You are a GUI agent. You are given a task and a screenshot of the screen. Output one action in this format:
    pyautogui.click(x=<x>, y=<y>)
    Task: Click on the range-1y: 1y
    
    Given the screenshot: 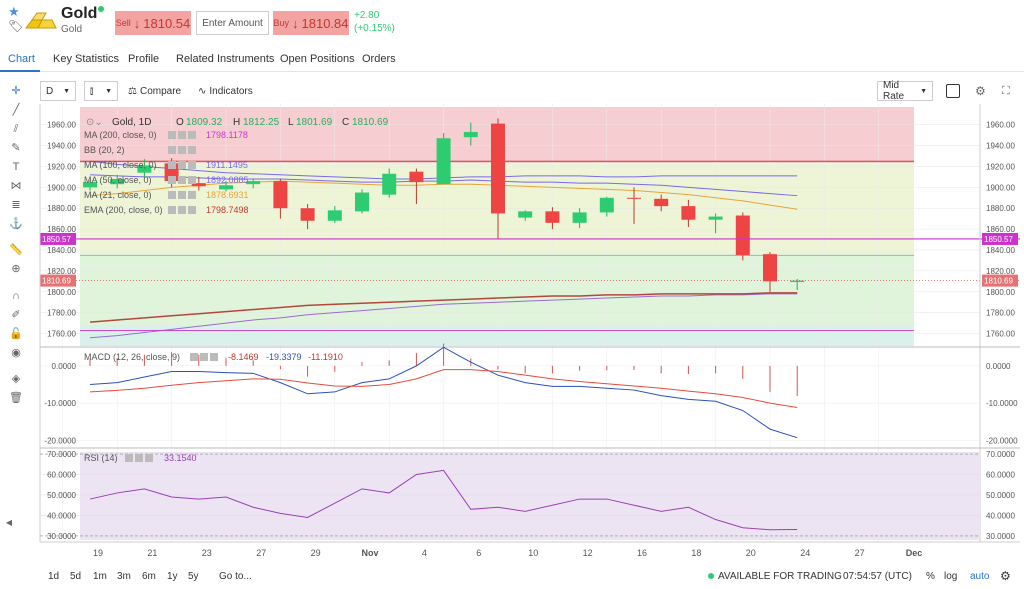 What is the action you would take?
    pyautogui.click(x=172, y=576)
    